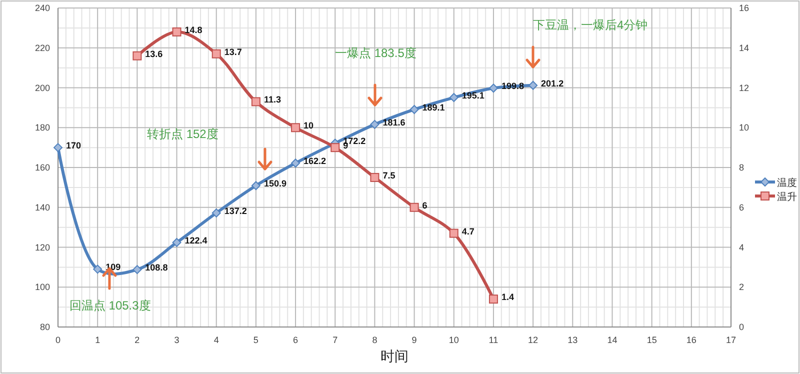 The width and height of the screenshot is (800, 374). I want to click on y2-tick-label: 6, so click(741, 207).